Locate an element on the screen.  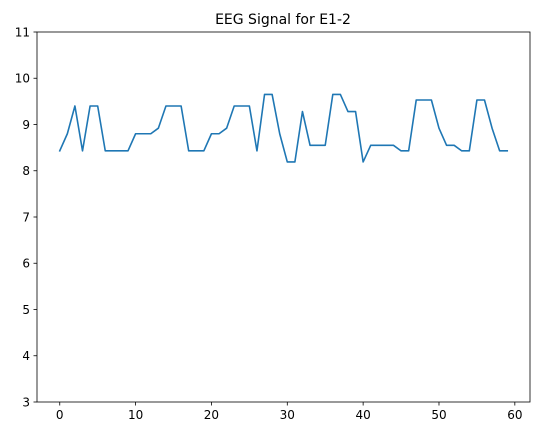
y-tick-label: 8 is located at coordinates (26, 171).